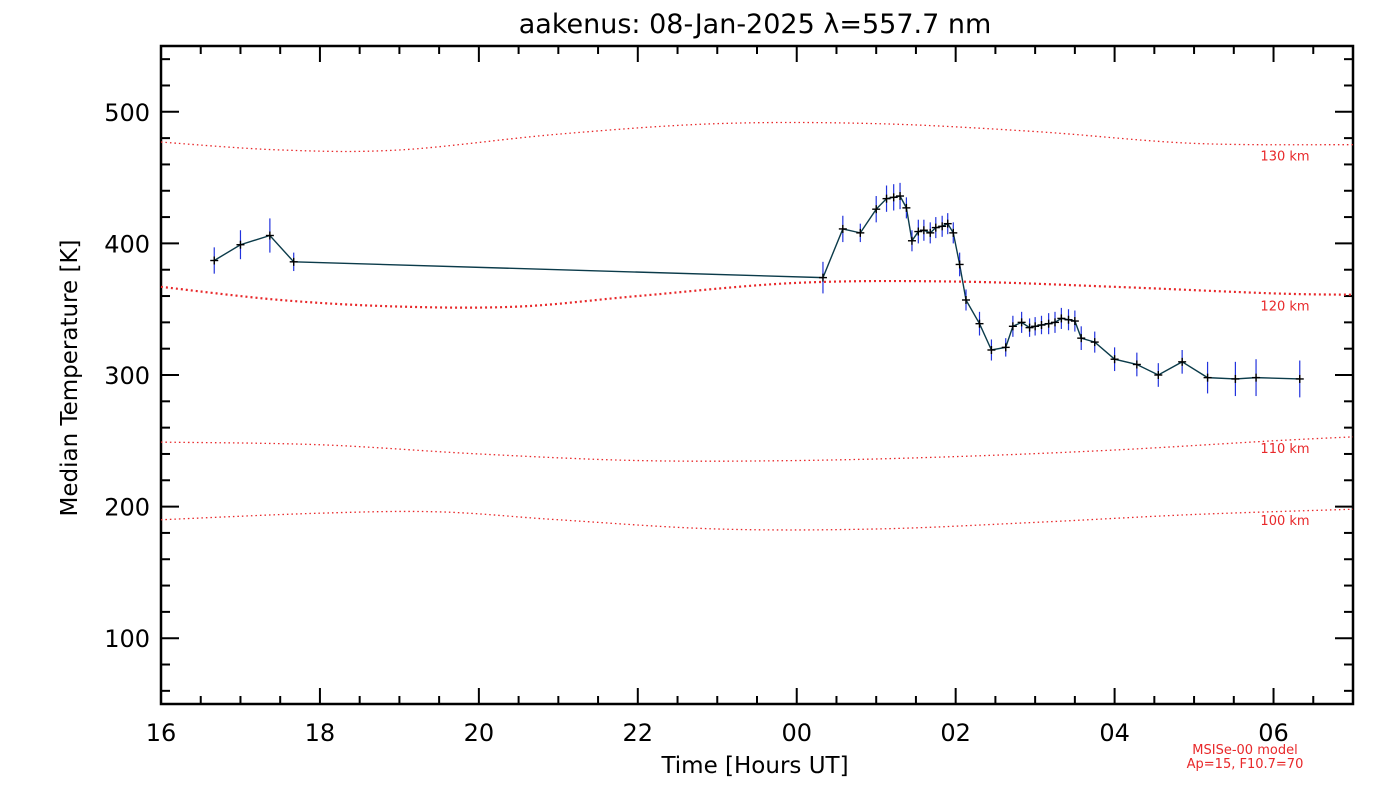 Image resolution: width=1400 pixels, height=800 pixels. I want to click on x-tick-label: 20, so click(479, 733).